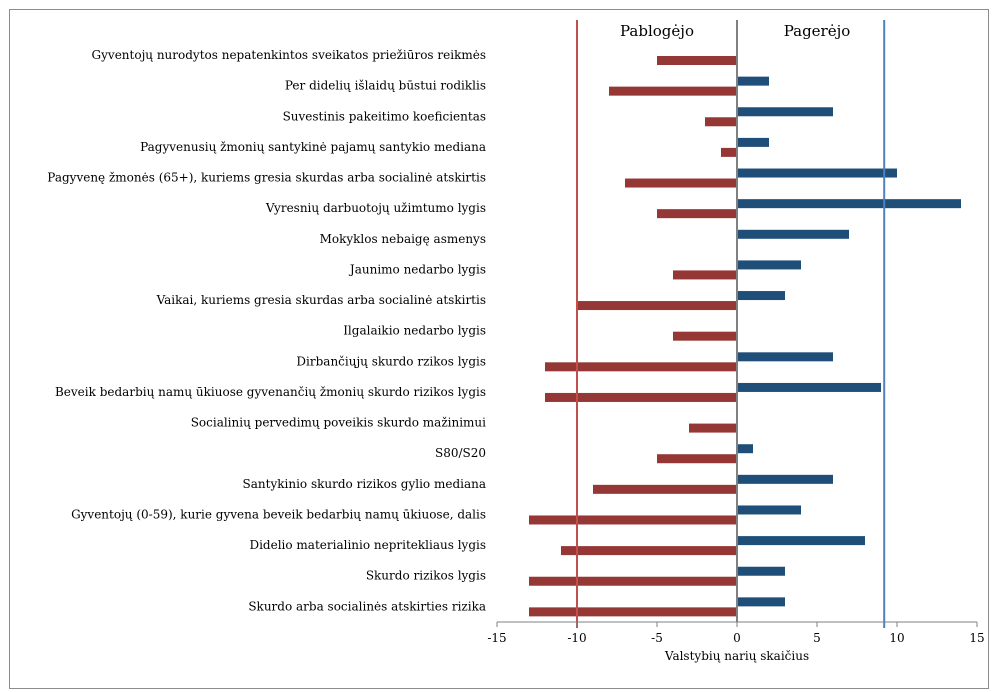  I want to click on category-label: Vyresnių darbuotojų užimtumo lygis, so click(375, 208).